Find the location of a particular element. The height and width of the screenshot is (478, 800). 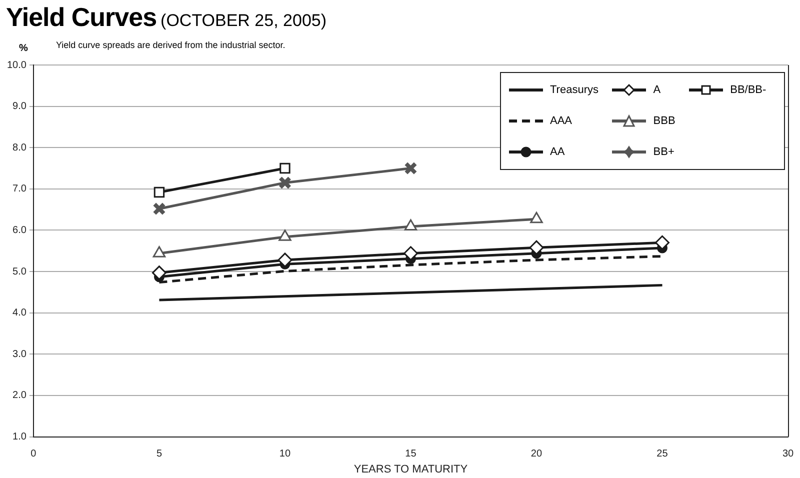

legend-label: BB+ is located at coordinates (663, 152).